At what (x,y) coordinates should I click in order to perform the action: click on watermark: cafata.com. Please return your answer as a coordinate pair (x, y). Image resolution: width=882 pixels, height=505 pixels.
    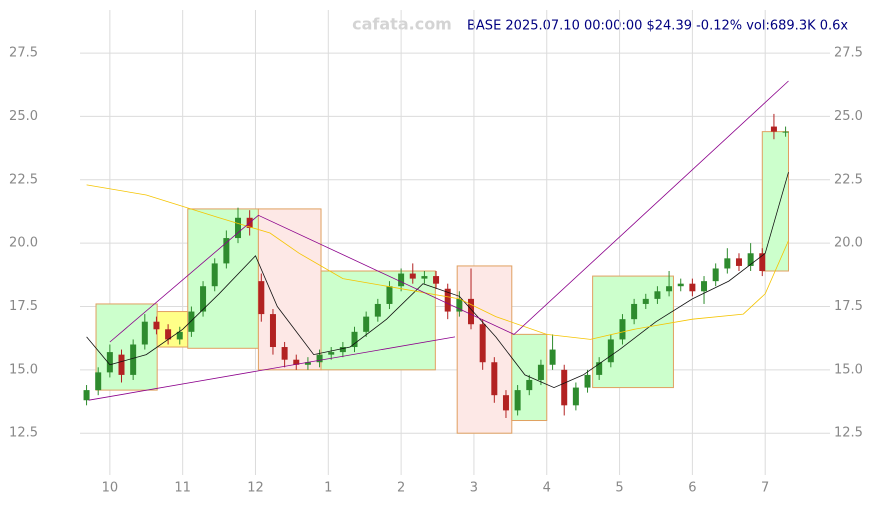
    Looking at the image, I should click on (402, 24).